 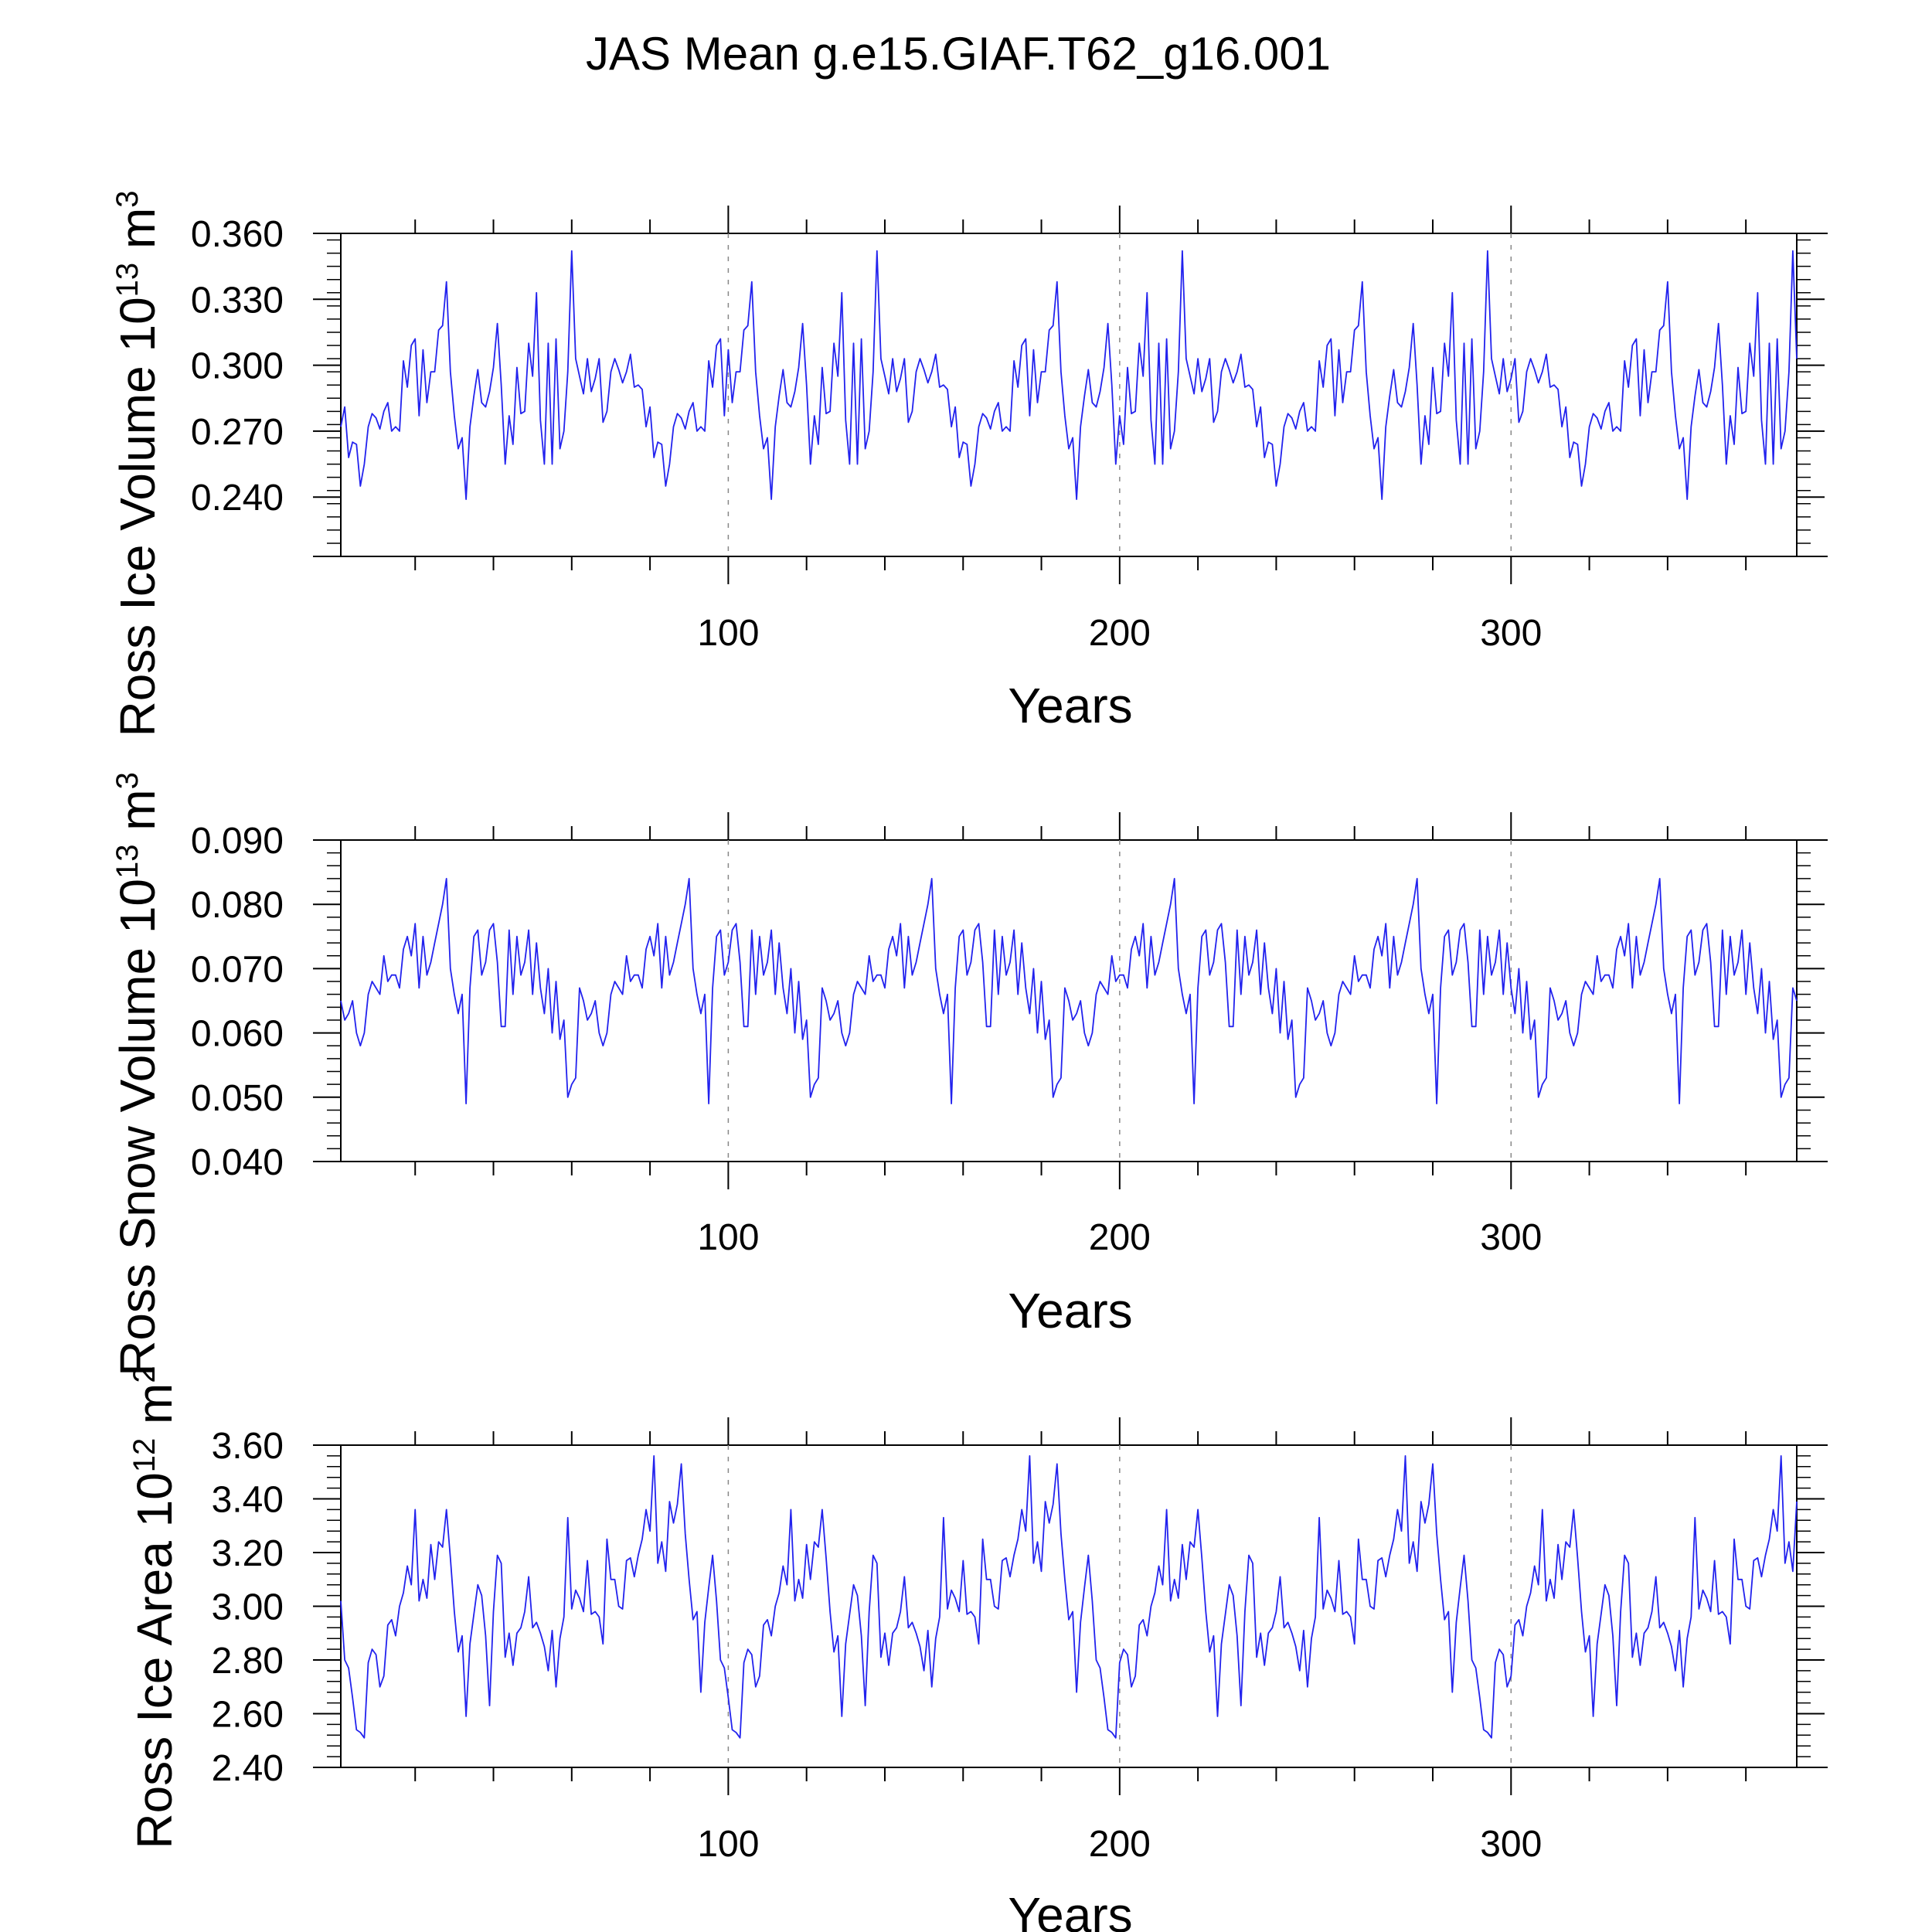 What do you see at coordinates (237, 367) in the screenshot?
I see `y-tick-label: 0.300` at bounding box center [237, 367].